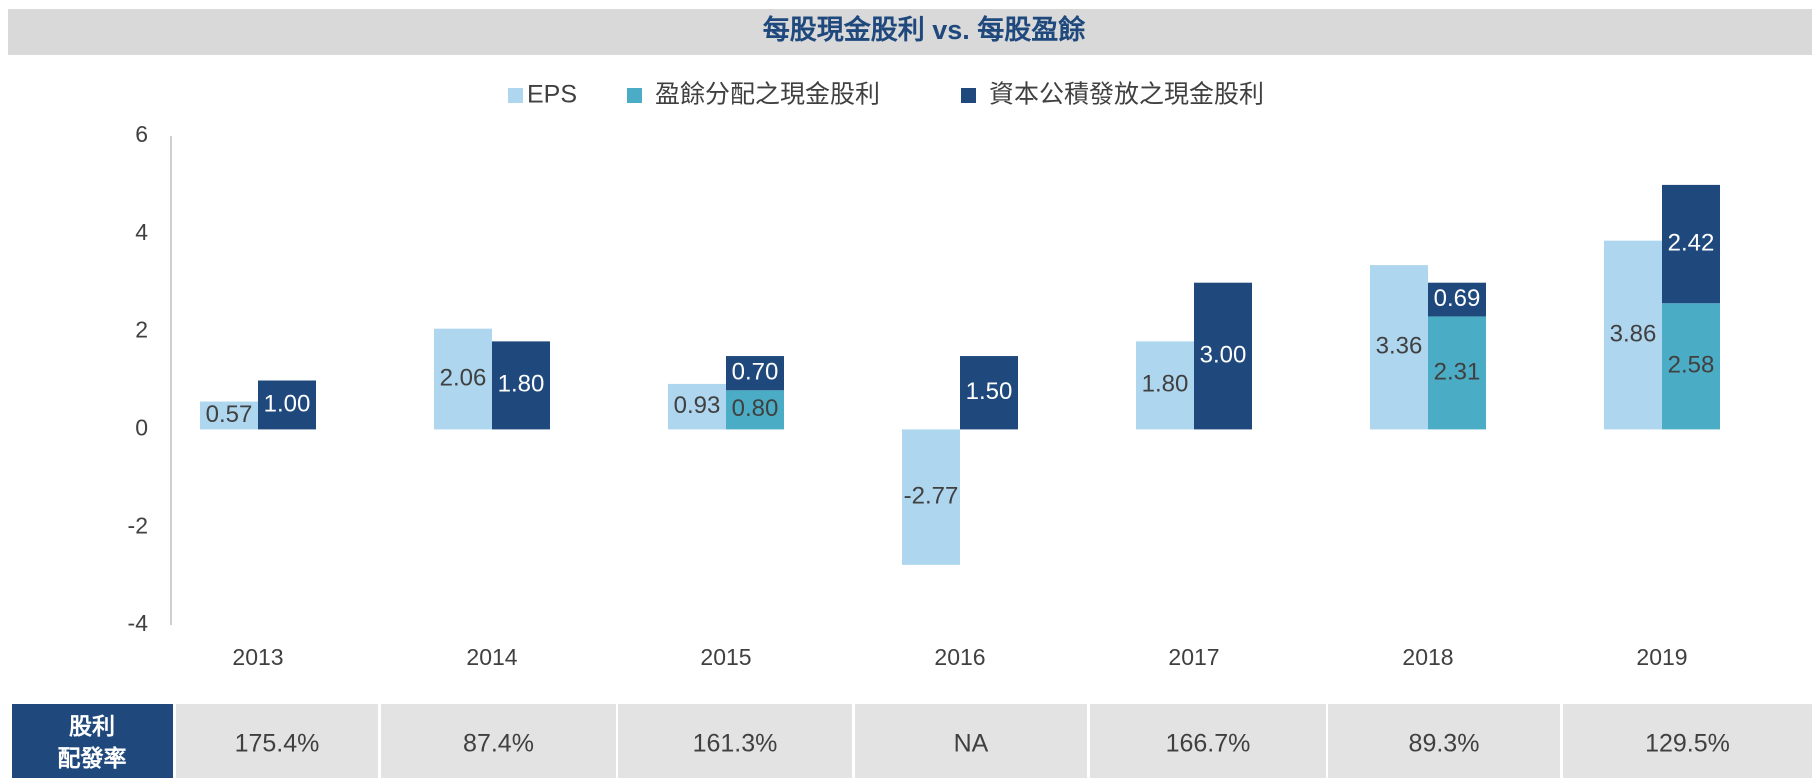 Image resolution: width=1812 pixels, height=778 pixels. Describe the element at coordinates (767, 95) in the screenshot. I see `legend-label: 盈餘分配之現金股利` at that location.